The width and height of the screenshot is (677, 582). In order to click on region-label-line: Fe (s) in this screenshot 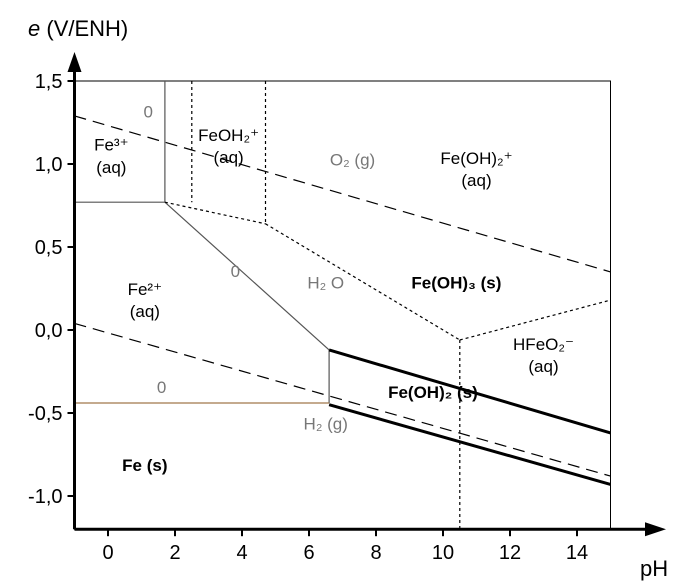, I will do `click(144, 465)`.